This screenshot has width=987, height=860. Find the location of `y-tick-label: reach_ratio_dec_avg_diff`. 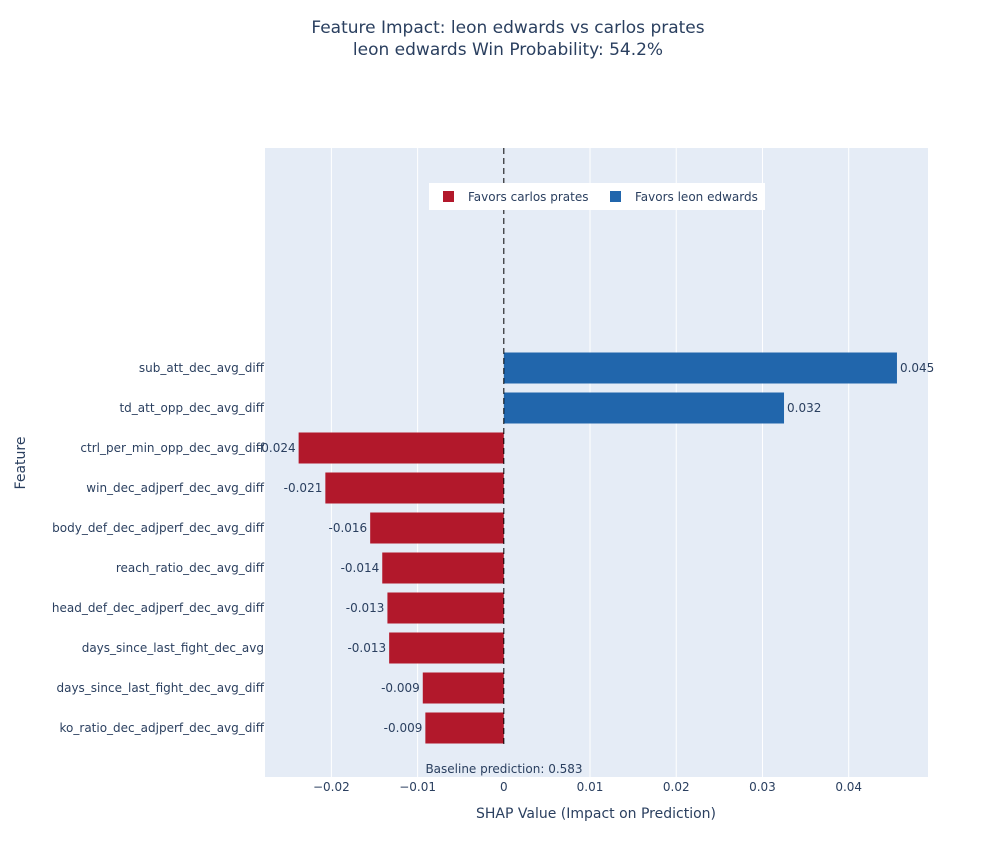

y-tick-label: reach_ratio_dec_avg_diff is located at coordinates (190, 568).